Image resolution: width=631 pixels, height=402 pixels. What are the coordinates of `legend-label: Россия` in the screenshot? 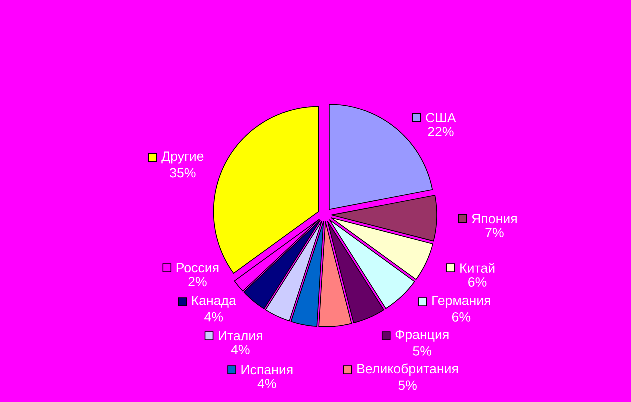 It's located at (197, 268).